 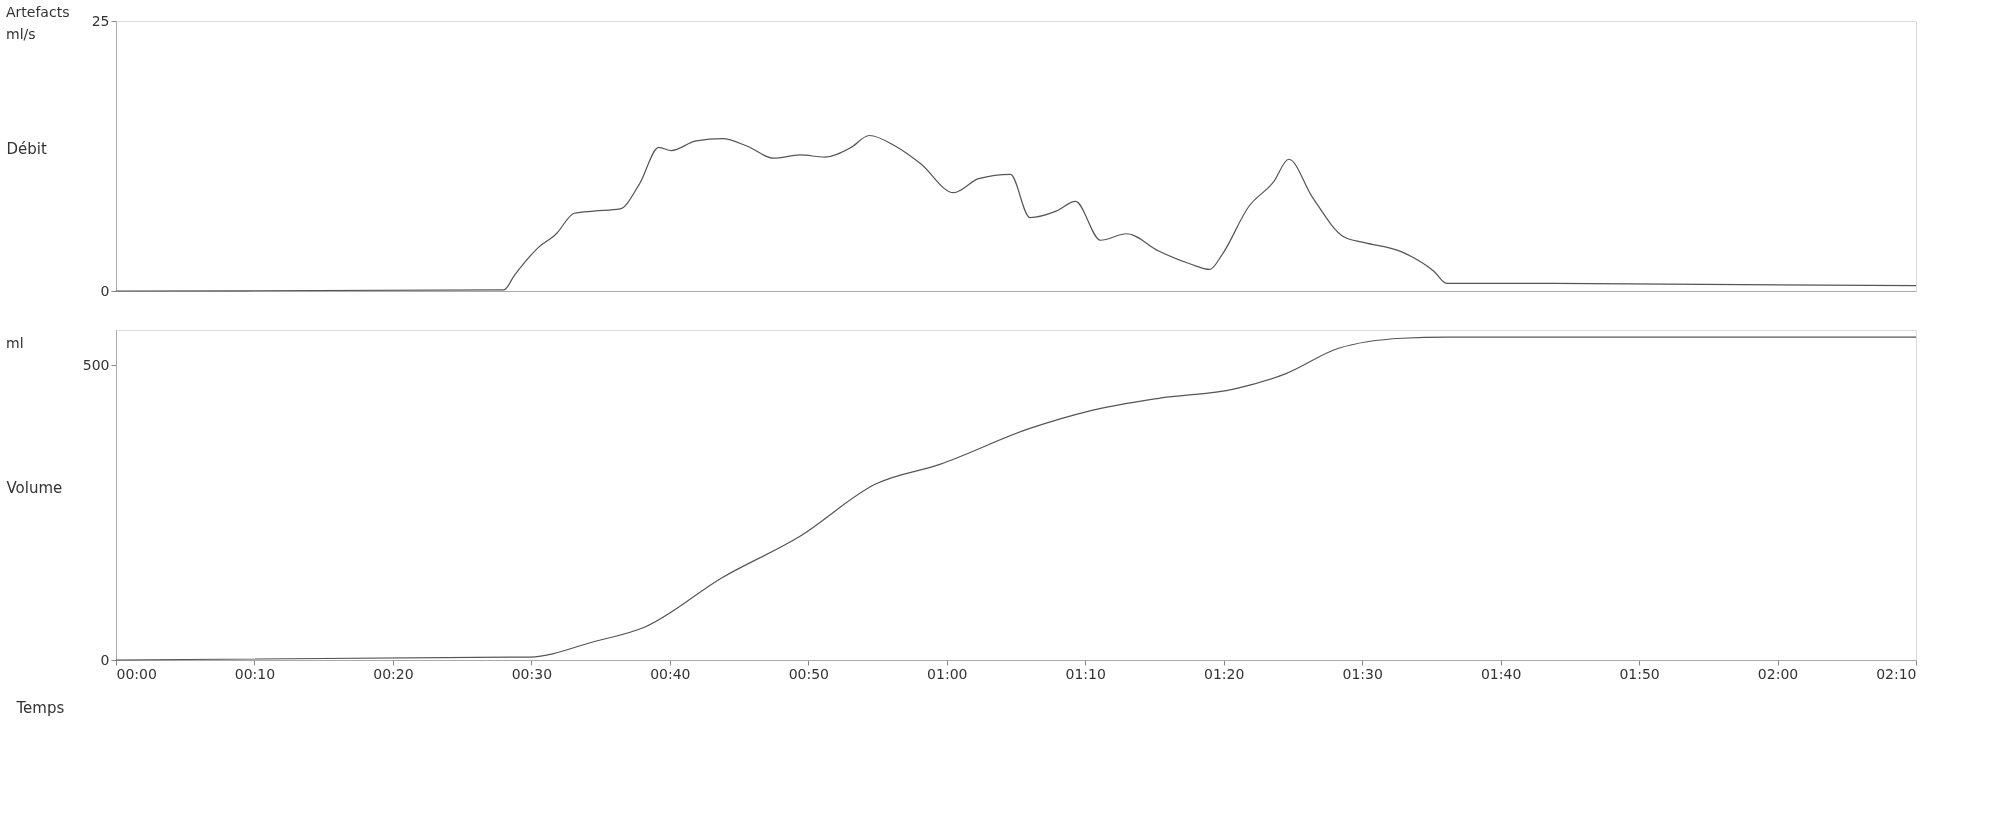 What do you see at coordinates (1224, 673) in the screenshot?
I see `x-tick-label: 01:20` at bounding box center [1224, 673].